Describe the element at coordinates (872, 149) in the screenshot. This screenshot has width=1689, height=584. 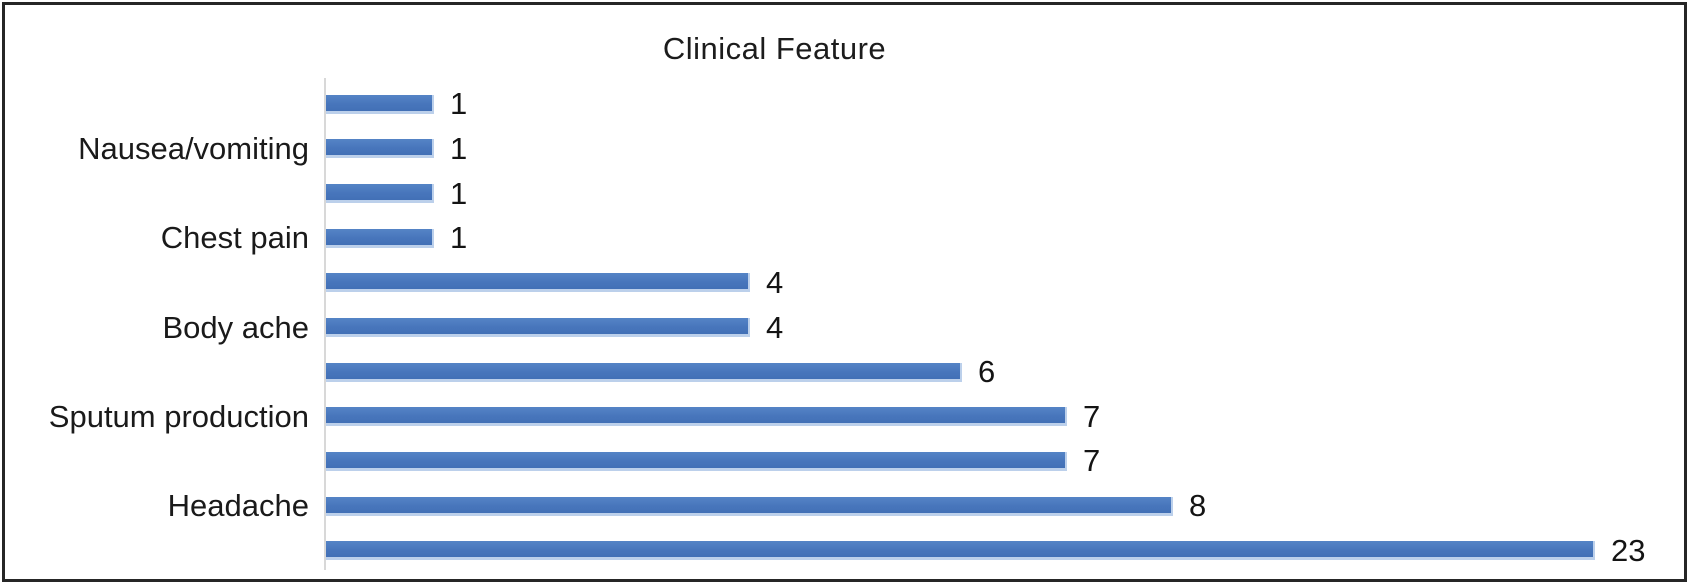
I see `bar-row: Nausea/vomiting 1` at that location.